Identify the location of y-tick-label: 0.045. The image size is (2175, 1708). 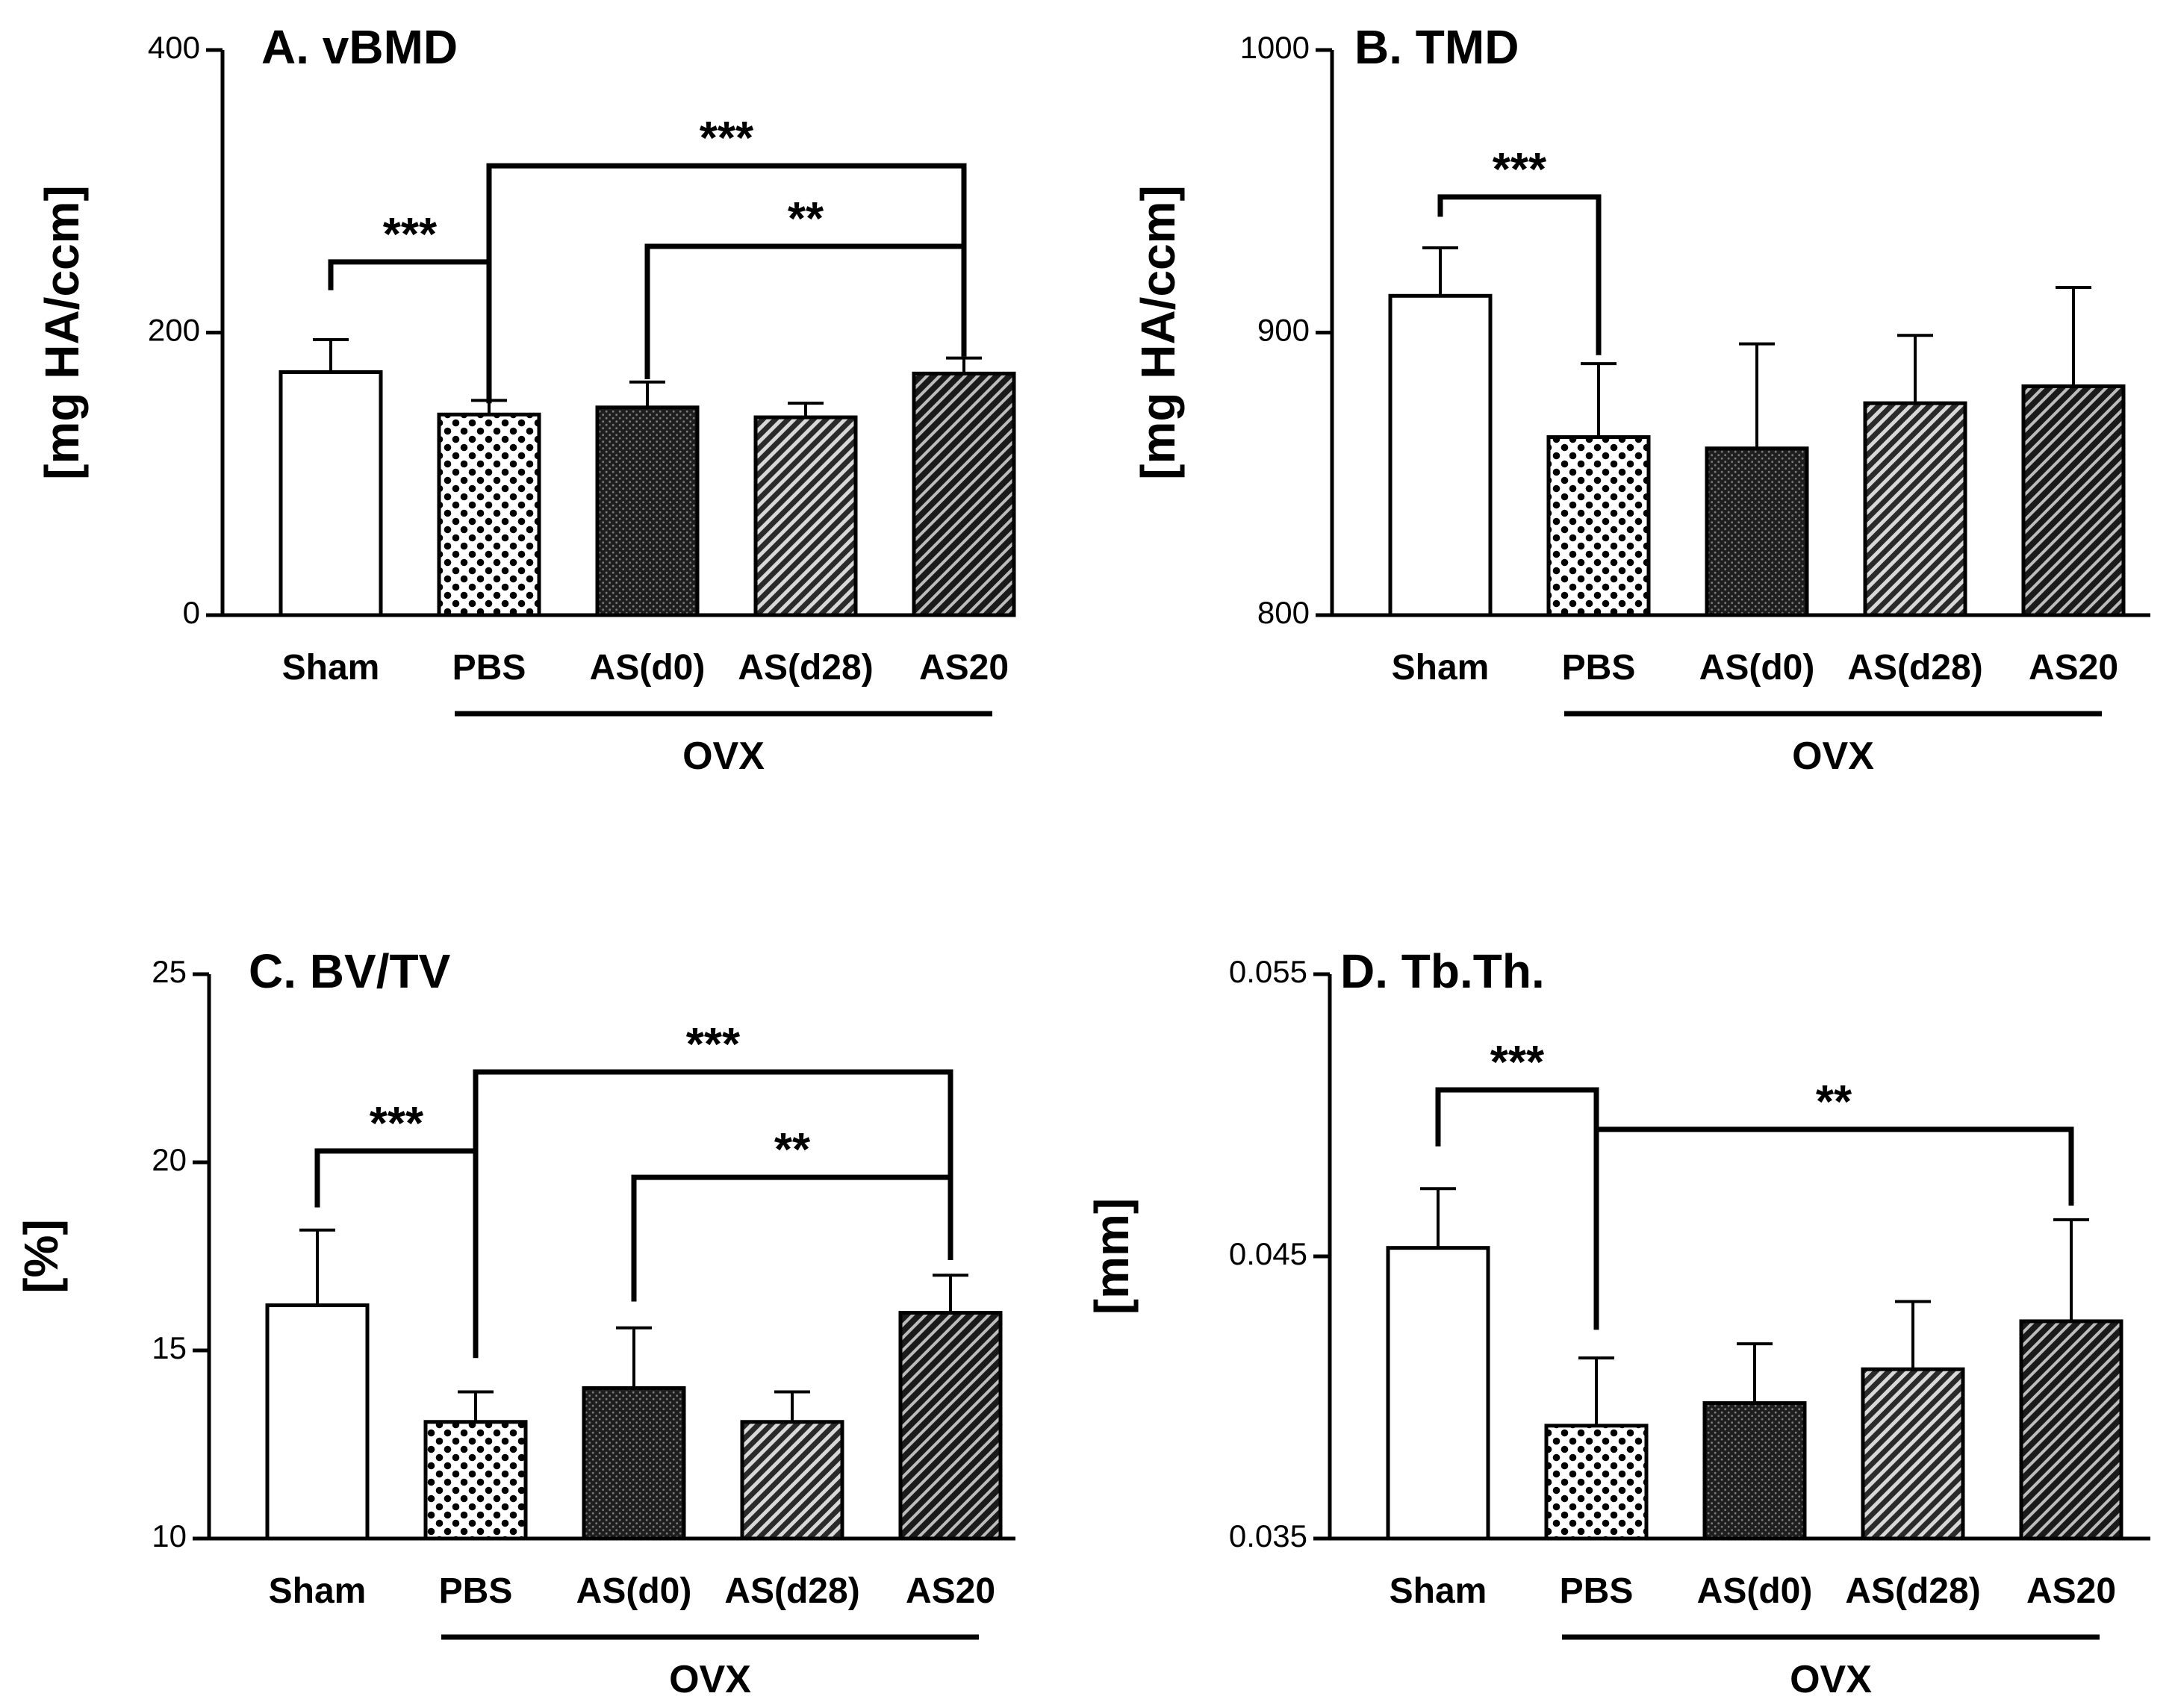
(1268, 1253).